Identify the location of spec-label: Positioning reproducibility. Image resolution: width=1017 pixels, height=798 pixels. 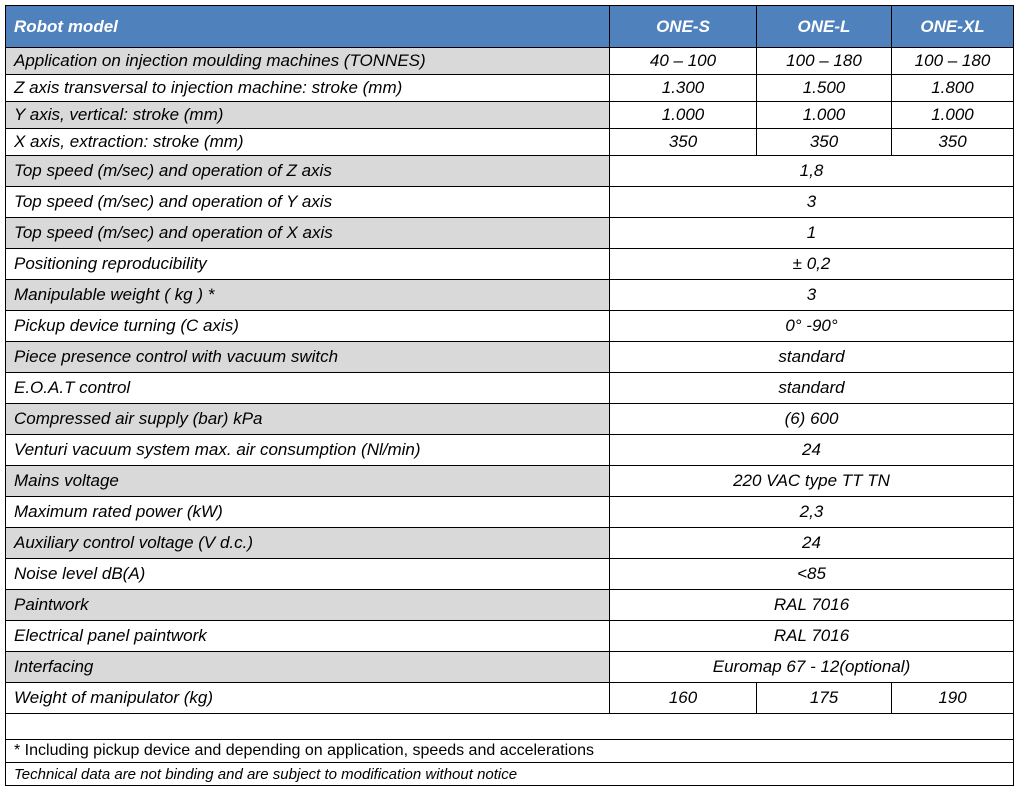
(307, 264).